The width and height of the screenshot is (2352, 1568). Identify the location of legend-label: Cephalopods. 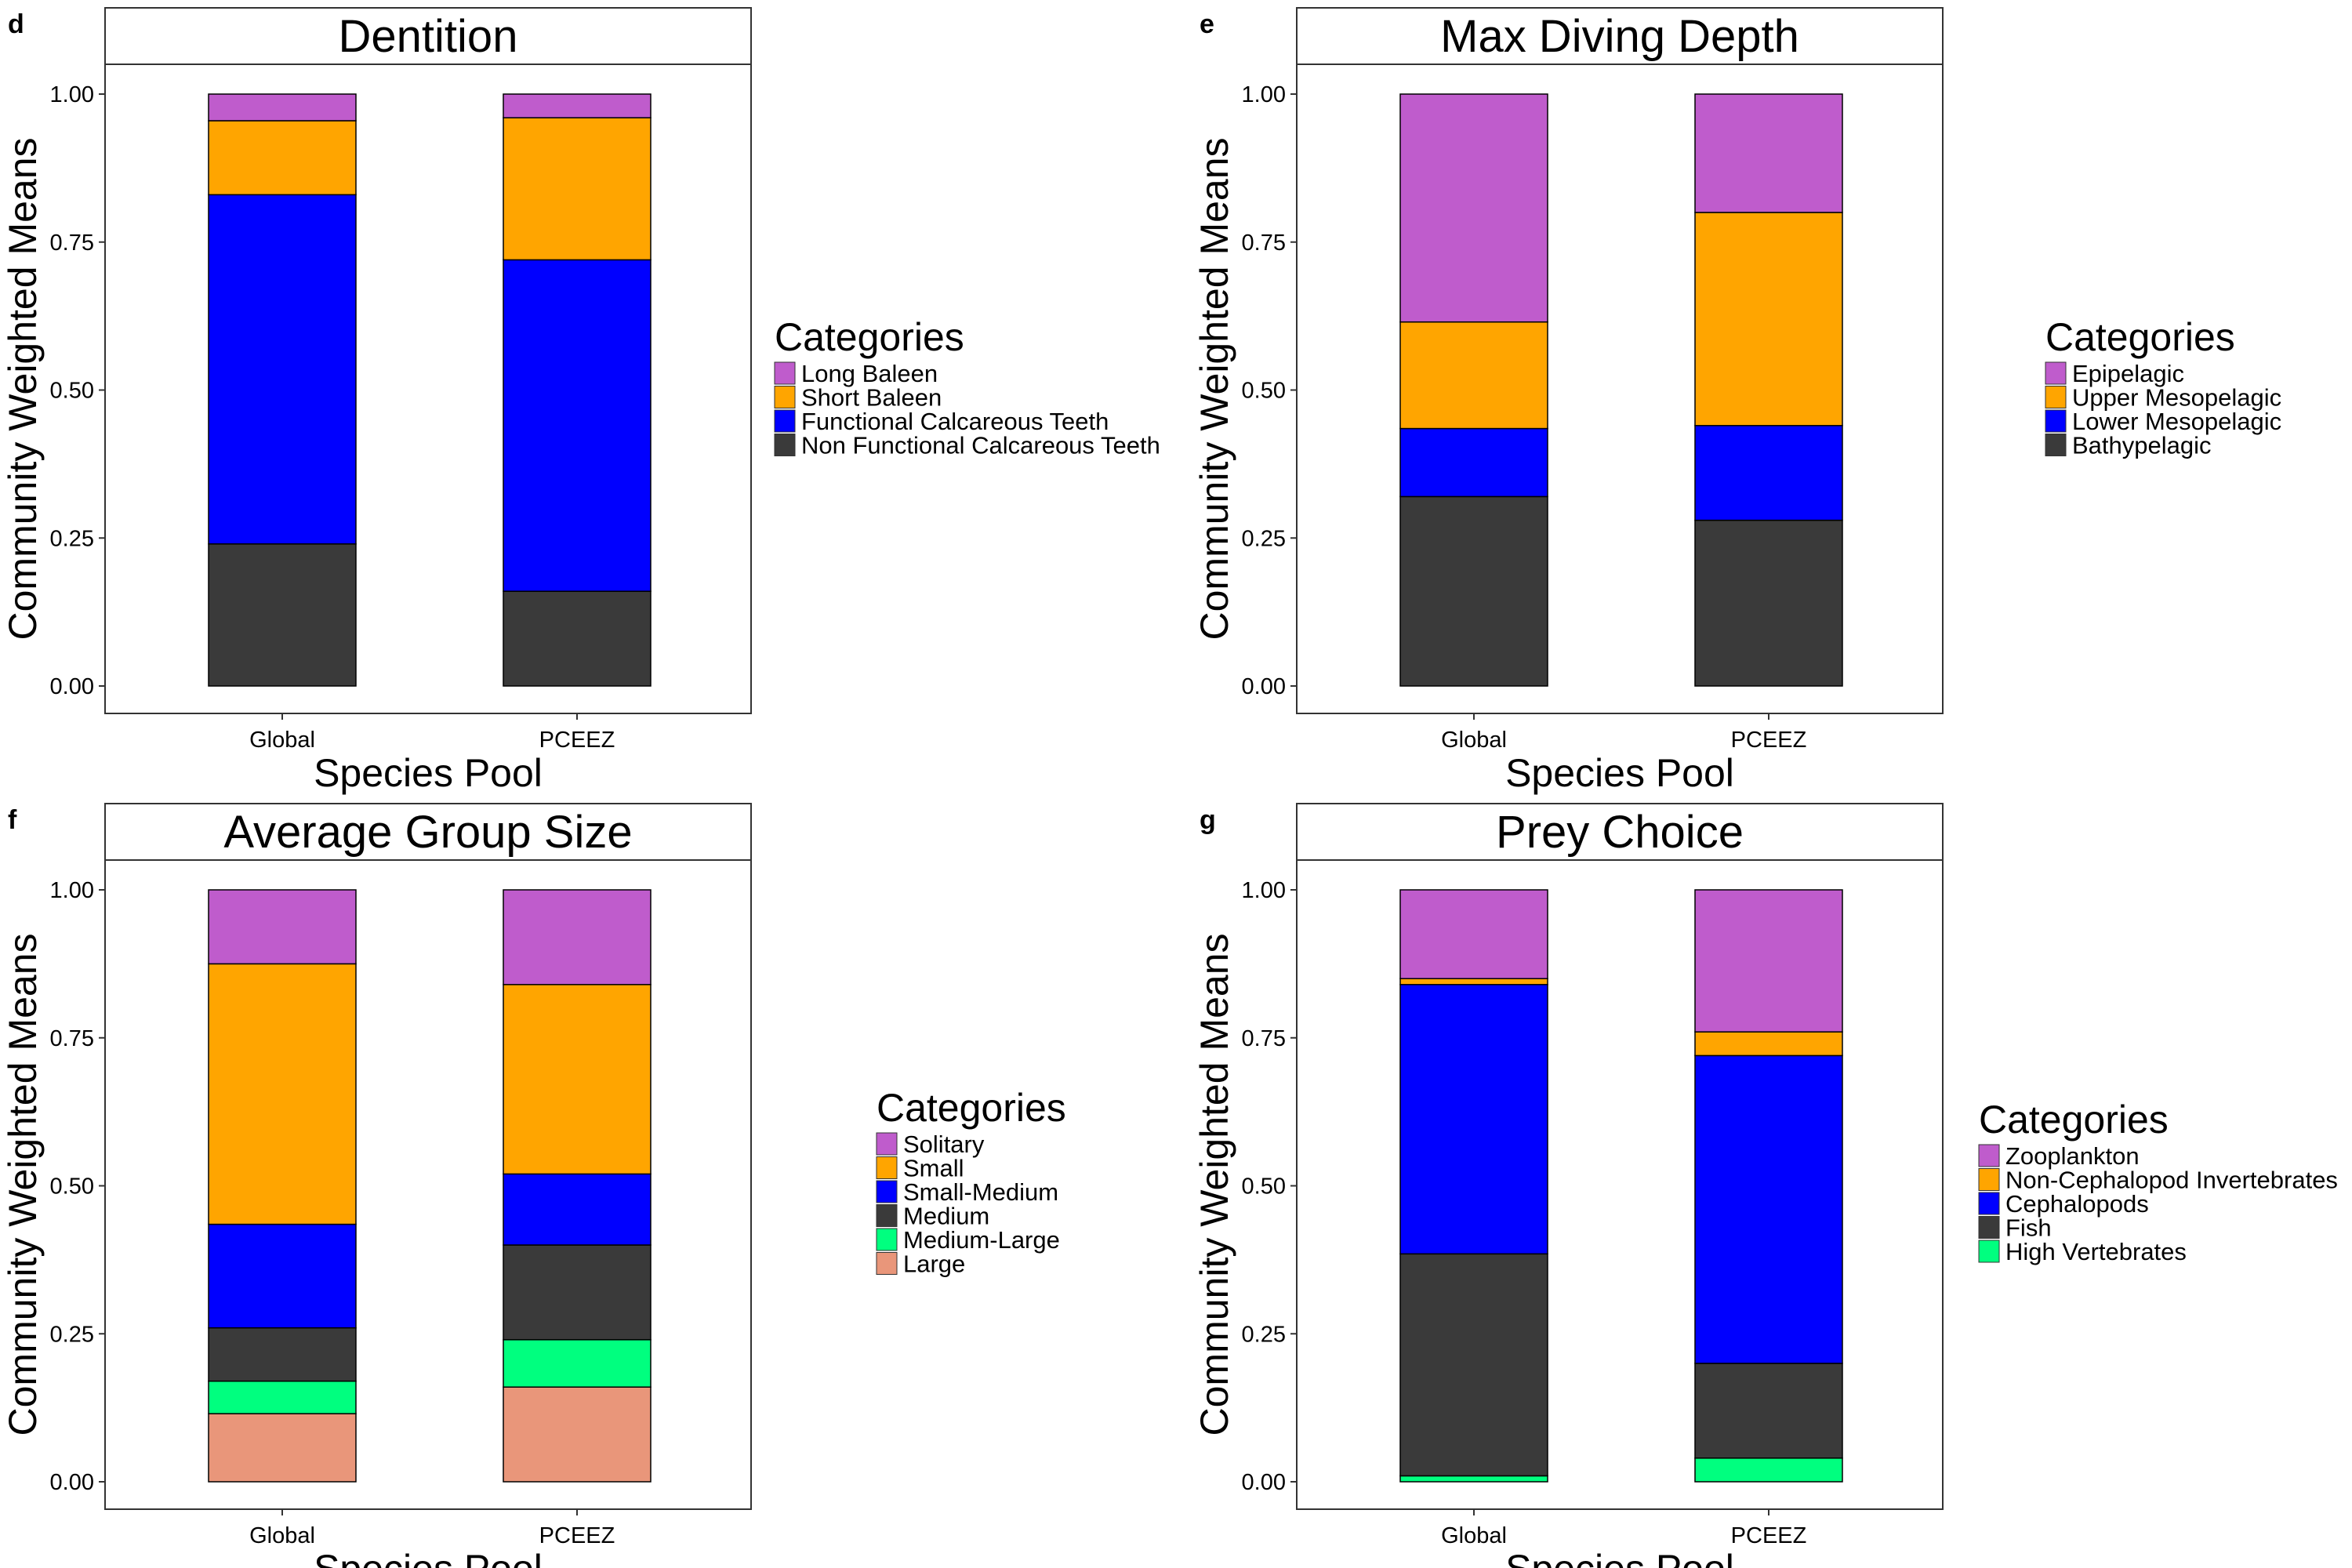
(2077, 1204).